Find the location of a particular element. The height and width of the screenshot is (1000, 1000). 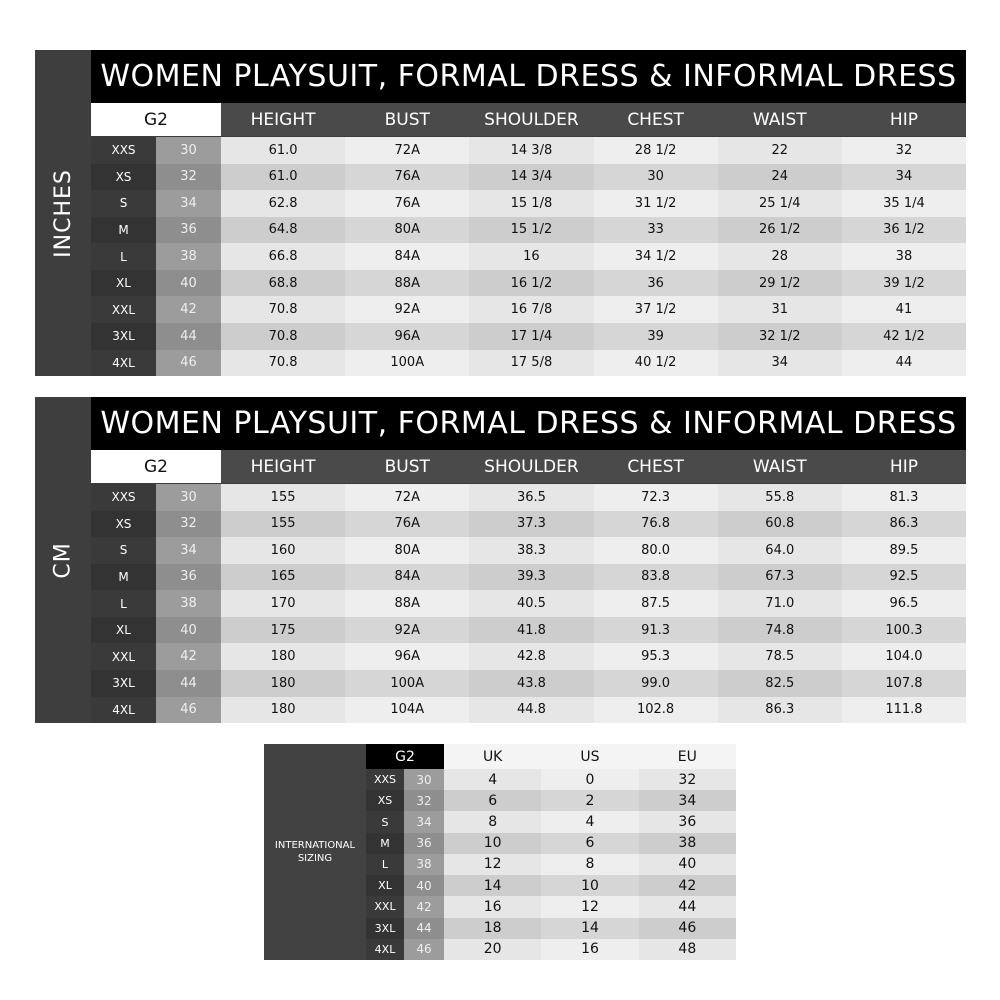

size-number: 32 is located at coordinates (188, 524).